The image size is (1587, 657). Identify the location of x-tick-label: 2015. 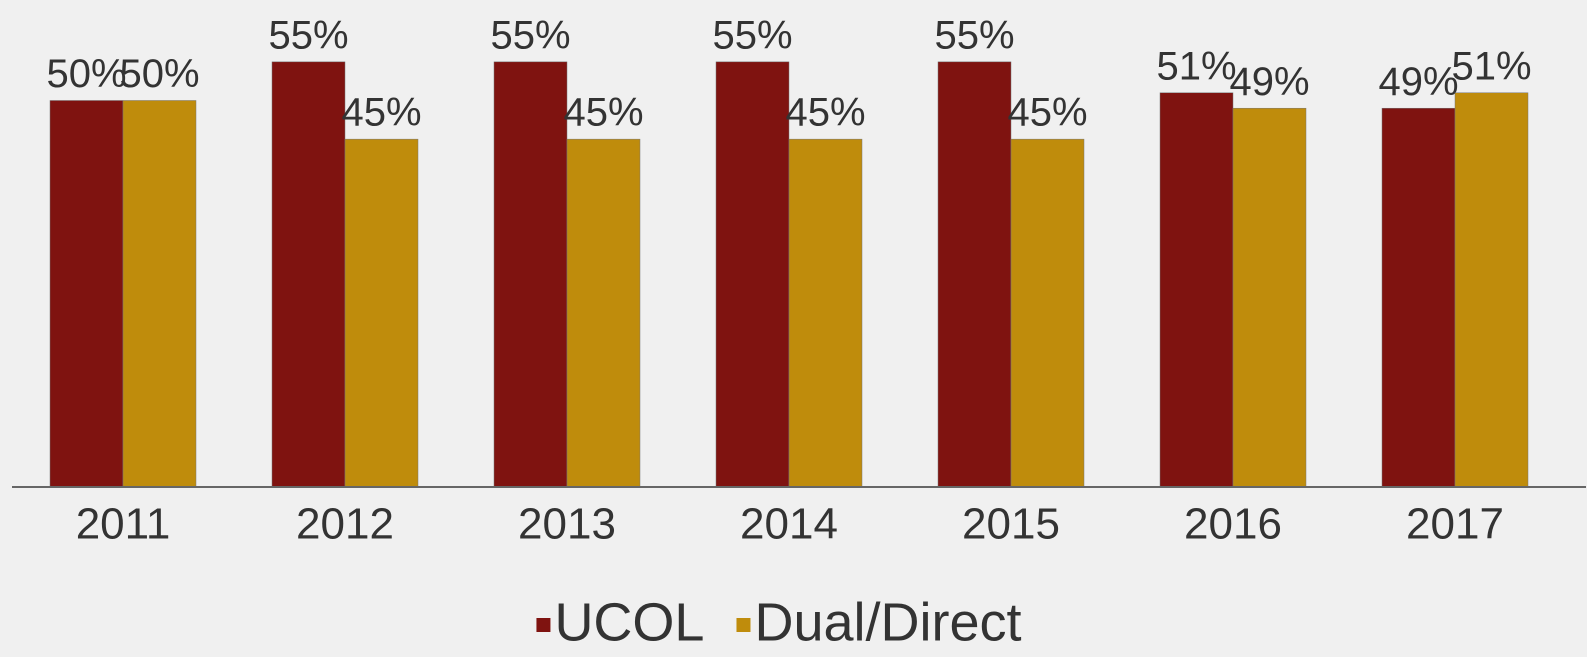
(1011, 524).